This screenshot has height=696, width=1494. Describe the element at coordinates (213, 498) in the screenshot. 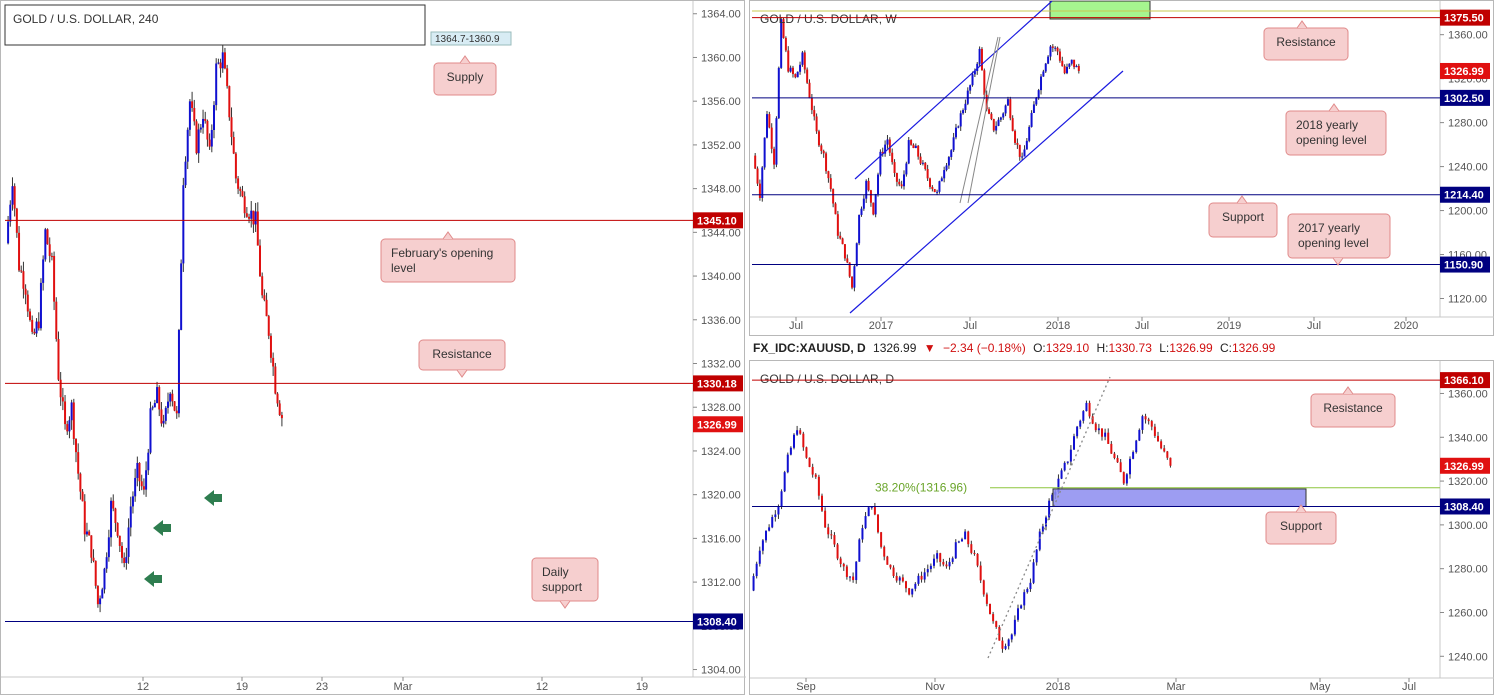

I see `green-arrow-icon` at that location.